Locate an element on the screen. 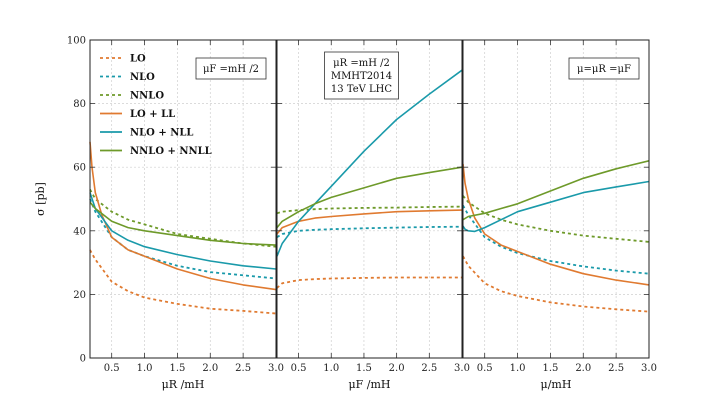  y-axis-label: σ [pb] is located at coordinates (40, 199).